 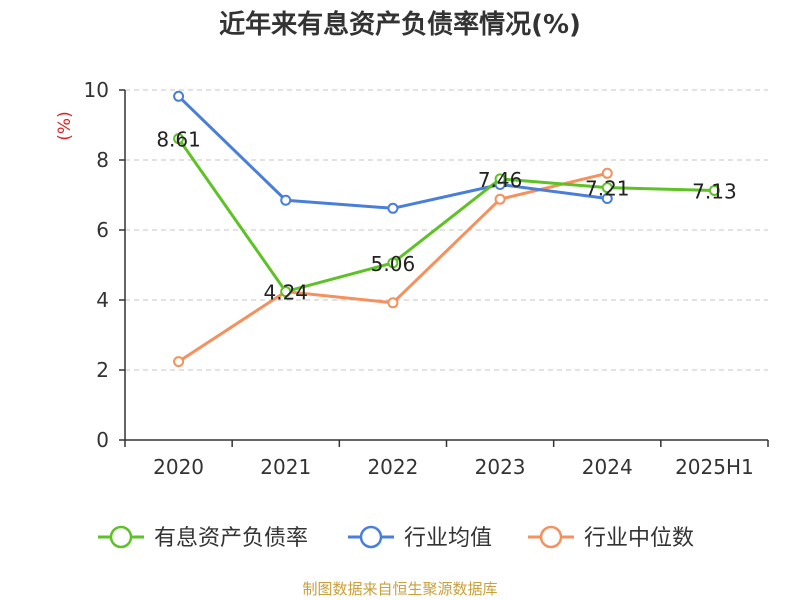 I want to click on series-line, so click(x=392, y=152).